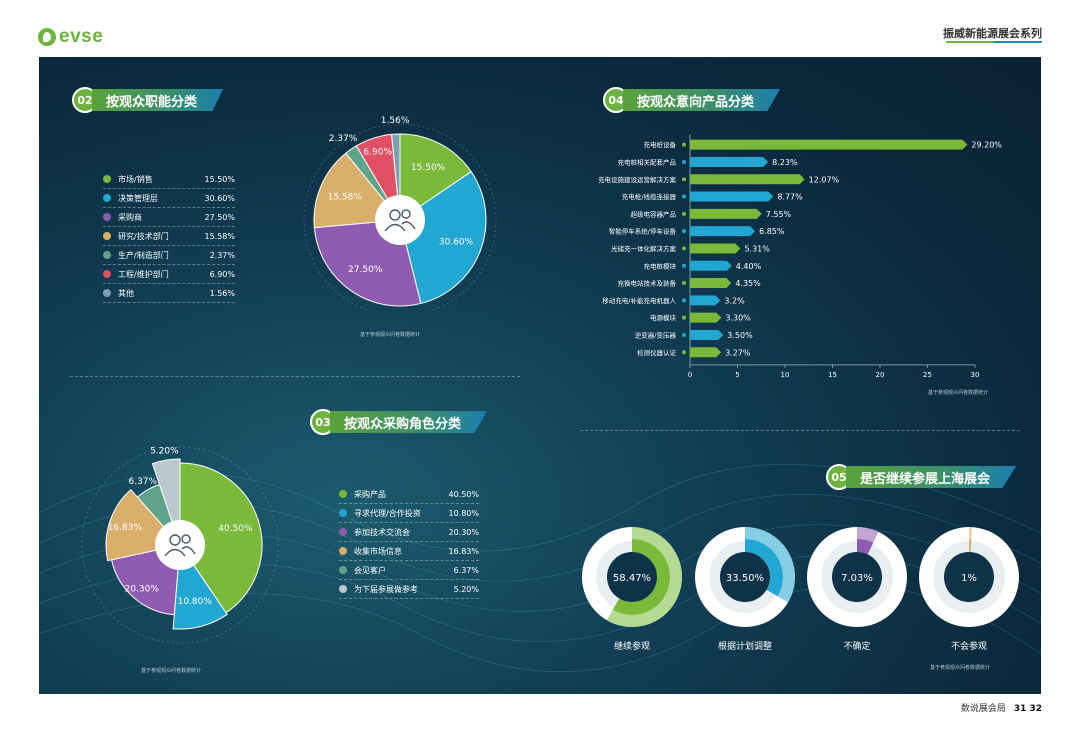  I want to click on legend-label: 研究/技术部门, so click(143, 236).